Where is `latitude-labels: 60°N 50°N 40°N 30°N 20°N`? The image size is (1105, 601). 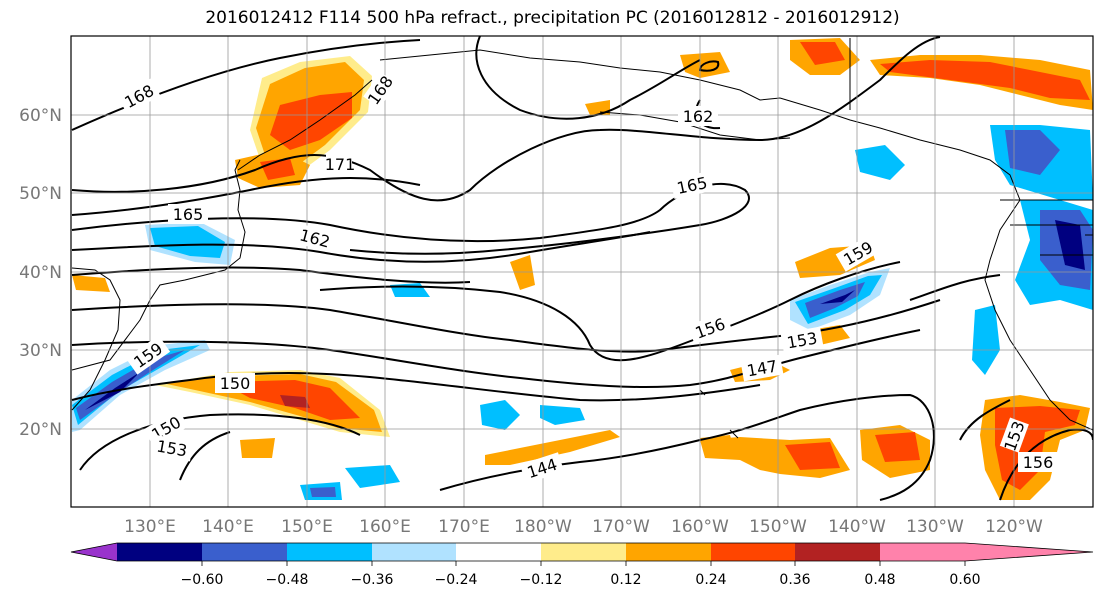
latitude-labels: 60°N 50°N 40°N 30°N 20°N is located at coordinates (40, 273).